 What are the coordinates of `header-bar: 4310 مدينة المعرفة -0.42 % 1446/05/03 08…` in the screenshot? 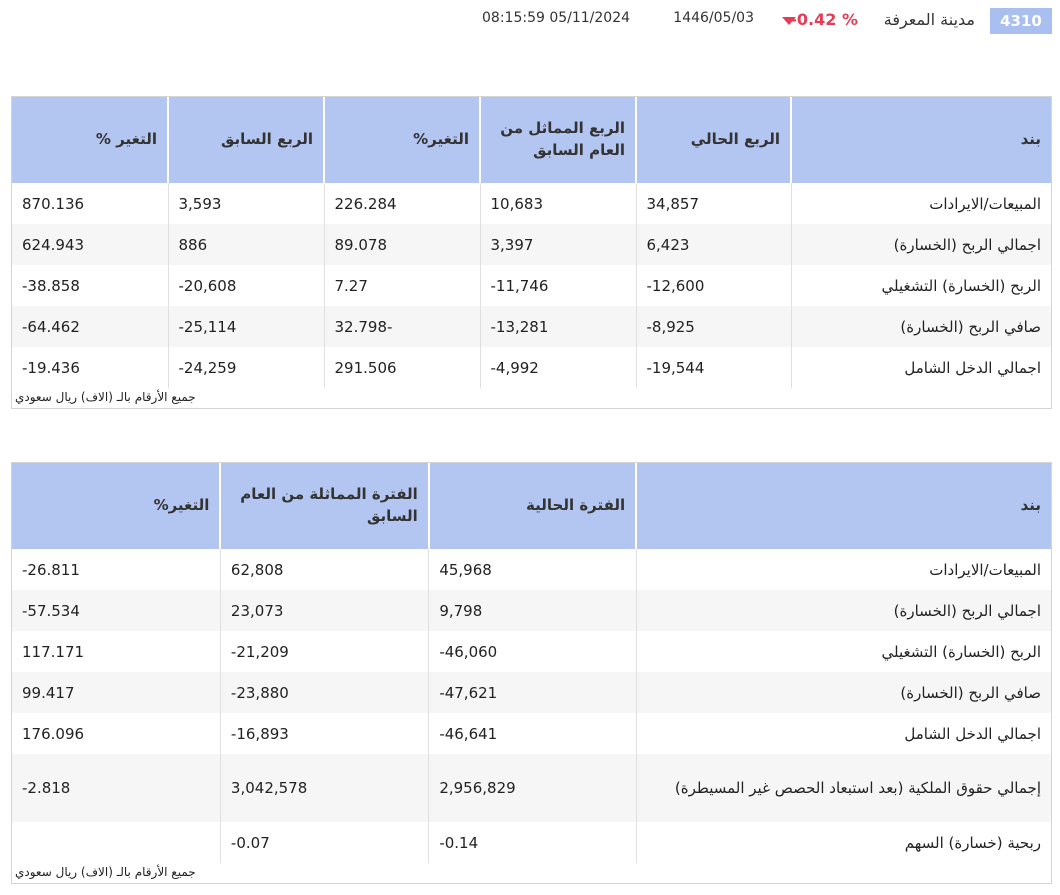 It's located at (530, 21).